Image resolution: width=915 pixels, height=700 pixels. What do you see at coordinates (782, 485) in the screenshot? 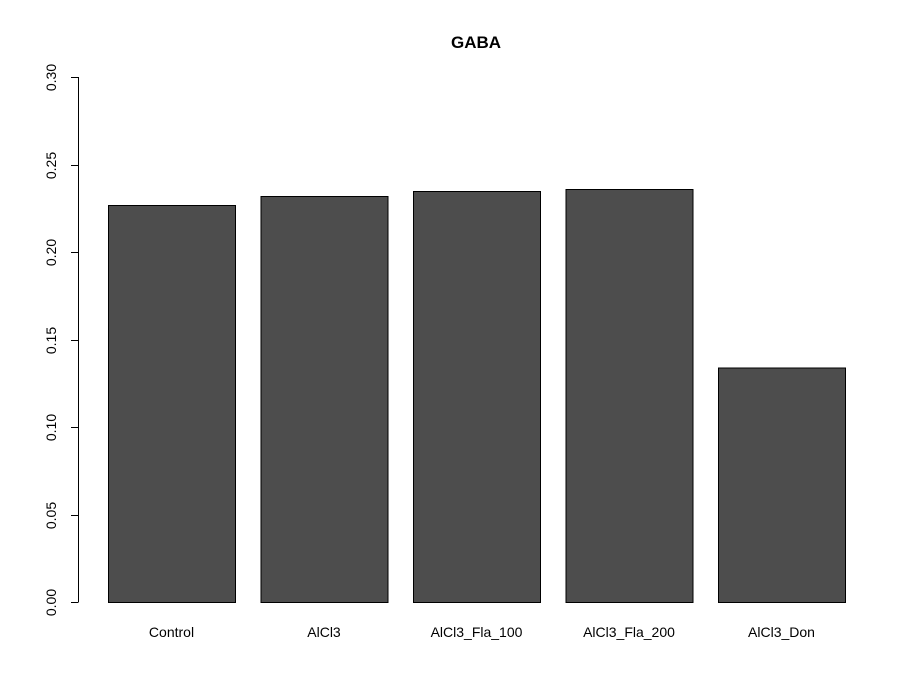
I see `bar-alcl3-don` at bounding box center [782, 485].